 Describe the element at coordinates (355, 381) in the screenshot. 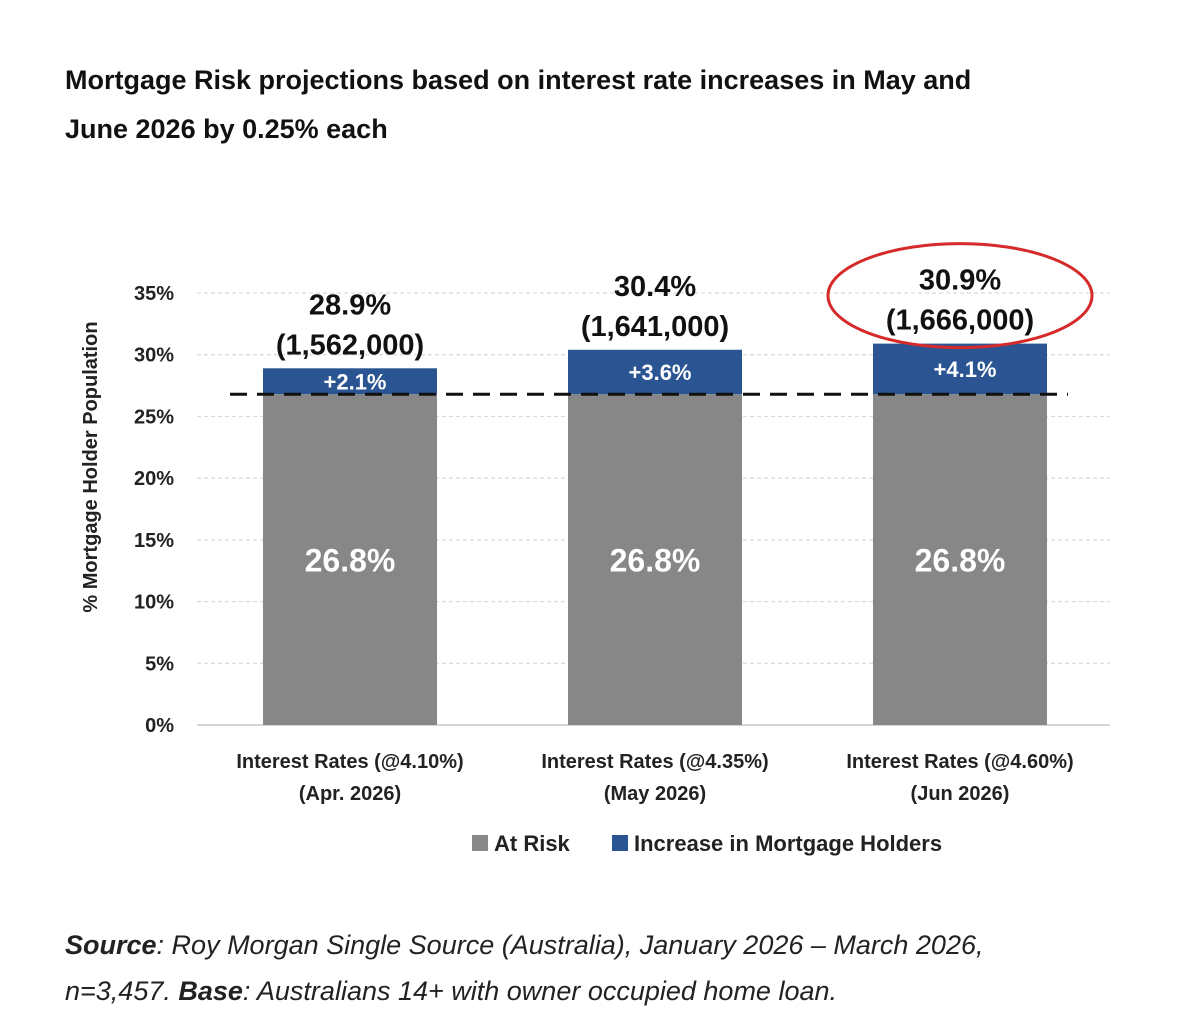

I see `increase-value-label: +2.1%` at that location.